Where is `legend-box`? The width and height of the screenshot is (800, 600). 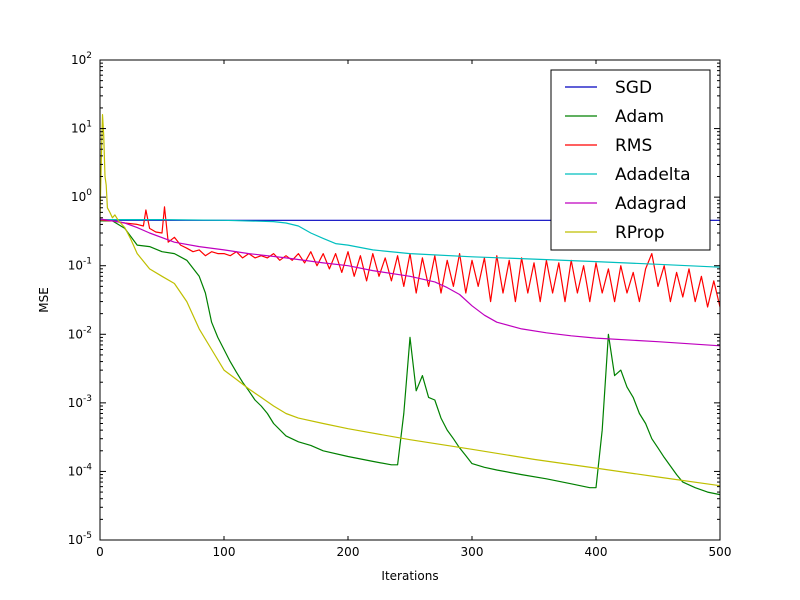
legend-box is located at coordinates (630, 160).